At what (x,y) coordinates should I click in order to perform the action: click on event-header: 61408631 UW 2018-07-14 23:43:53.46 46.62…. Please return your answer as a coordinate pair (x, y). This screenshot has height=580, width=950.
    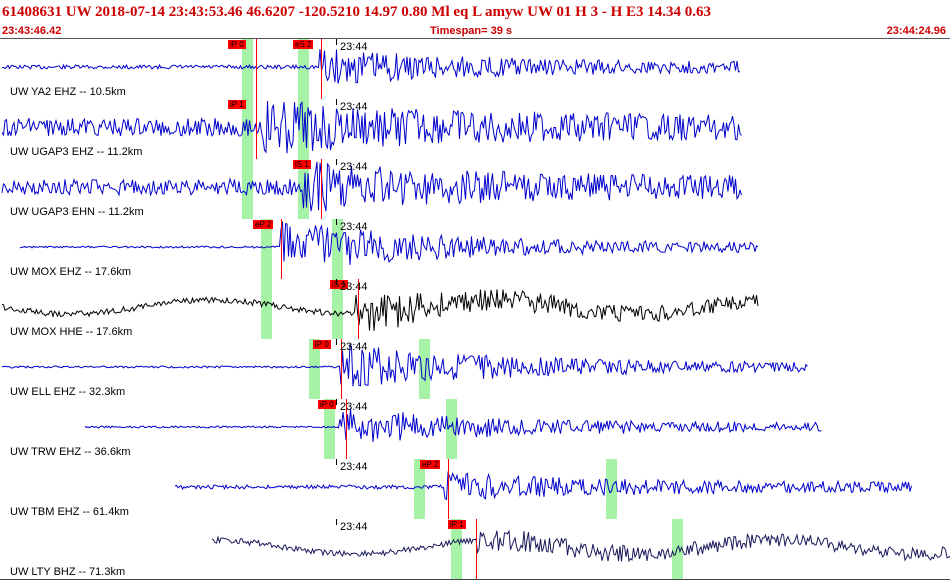
    Looking at the image, I should click on (475, 20).